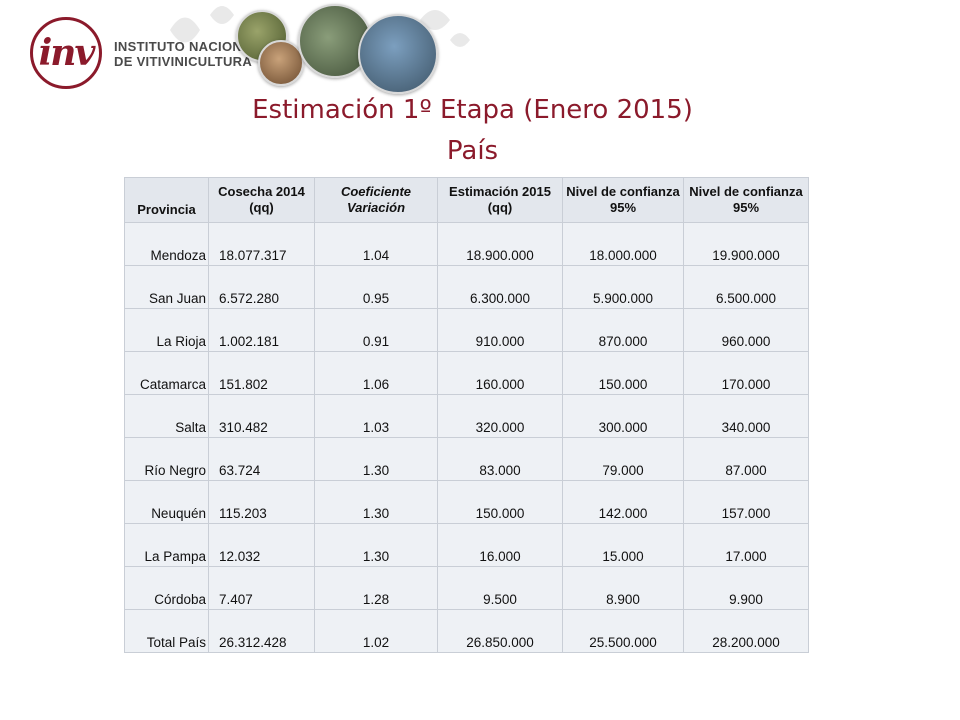 The image size is (960, 720). I want to click on org-name: INSTITUTO NACIONAL DE VITIVINICULTURA, so click(187, 54).